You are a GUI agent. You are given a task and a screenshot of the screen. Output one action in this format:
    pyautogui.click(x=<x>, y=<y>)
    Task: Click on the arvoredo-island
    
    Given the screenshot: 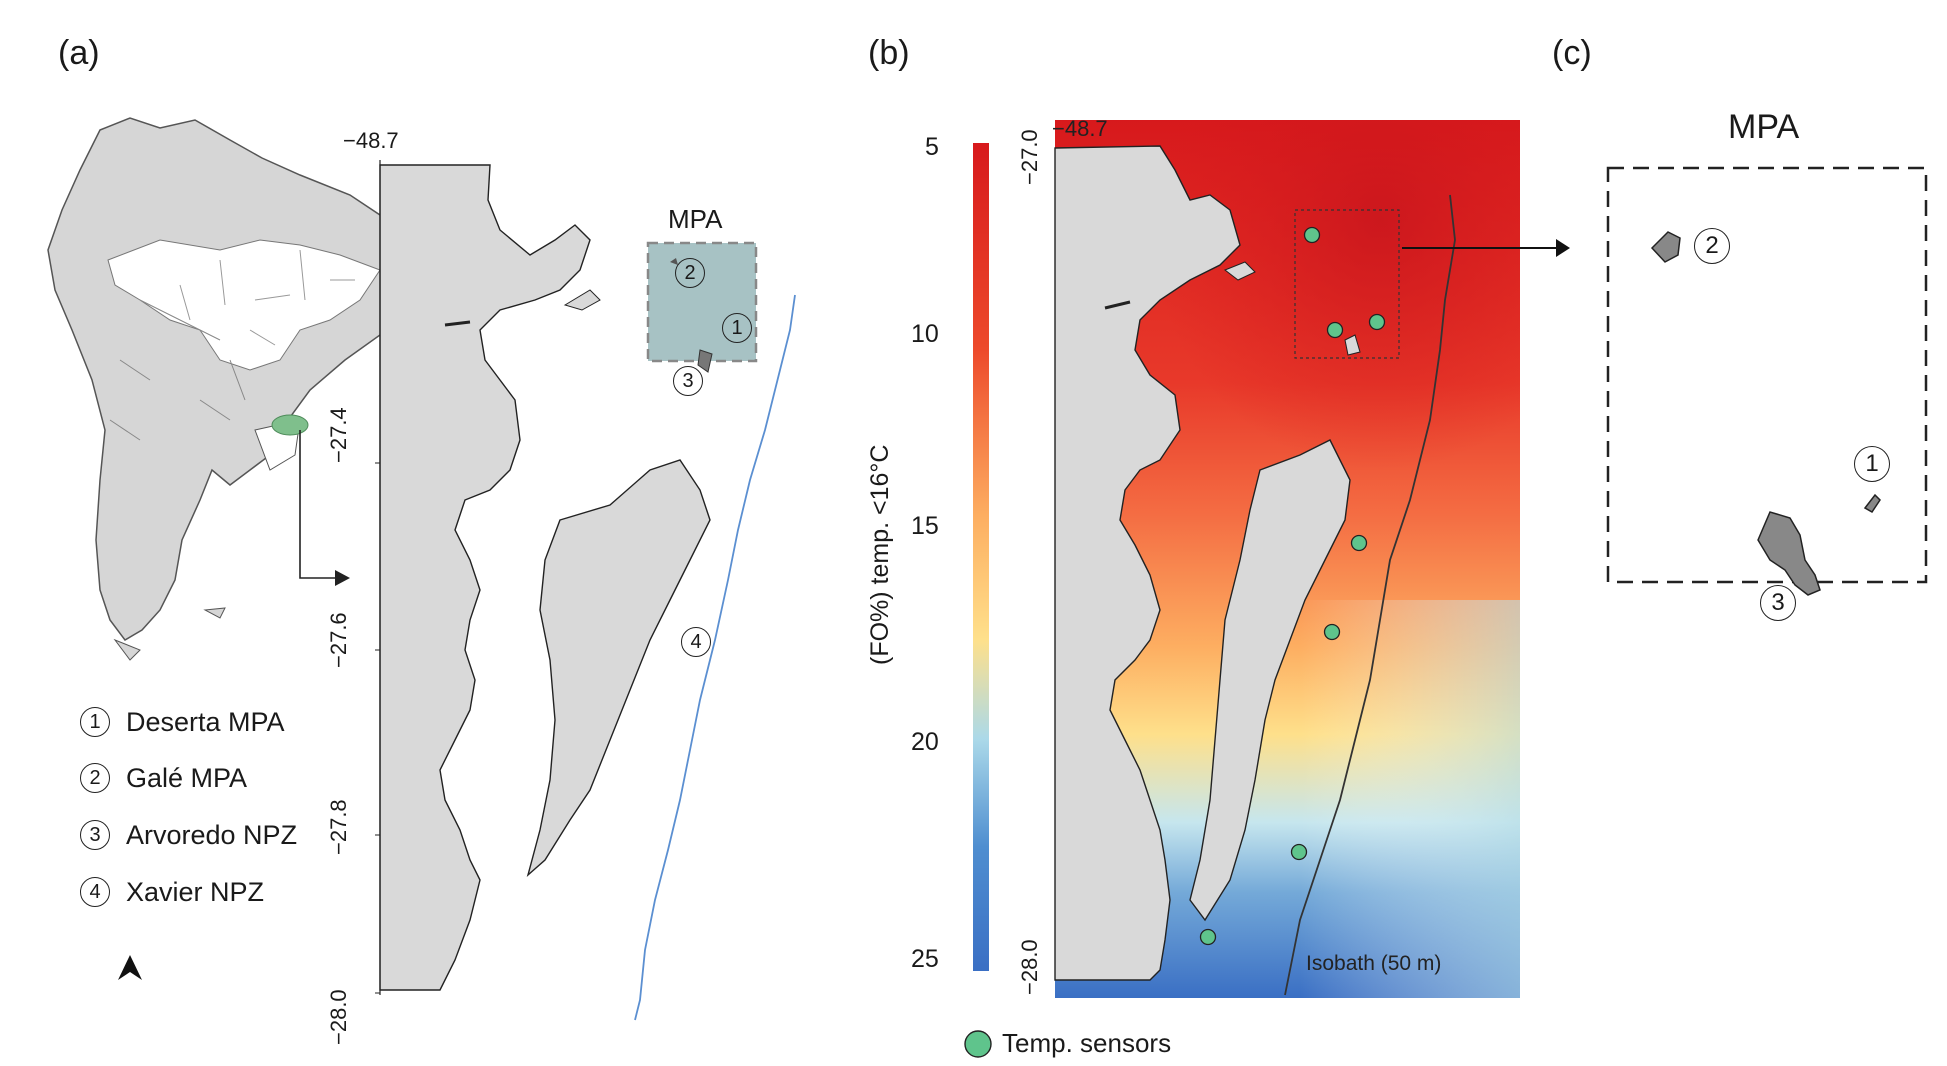 What is the action you would take?
    pyautogui.click(x=1789, y=553)
    